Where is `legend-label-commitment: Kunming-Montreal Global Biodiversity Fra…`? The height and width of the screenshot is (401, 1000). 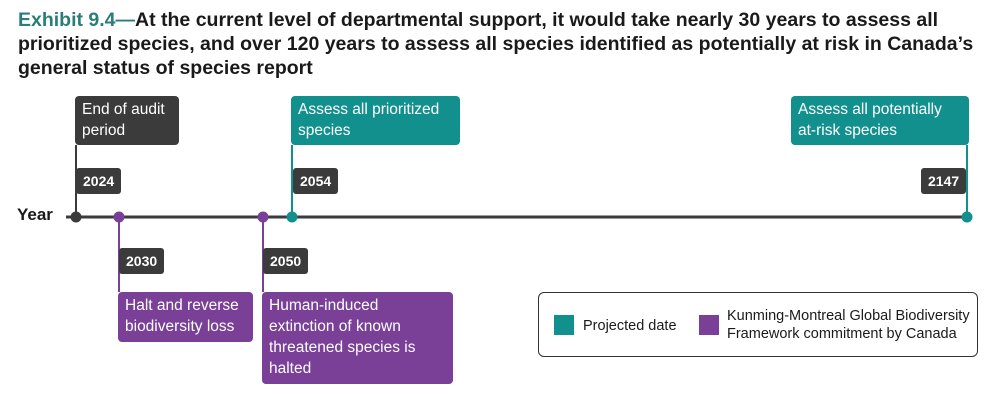
legend-label-commitment: Kunming-Montreal Global Biodiversity Fra… is located at coordinates (848, 325).